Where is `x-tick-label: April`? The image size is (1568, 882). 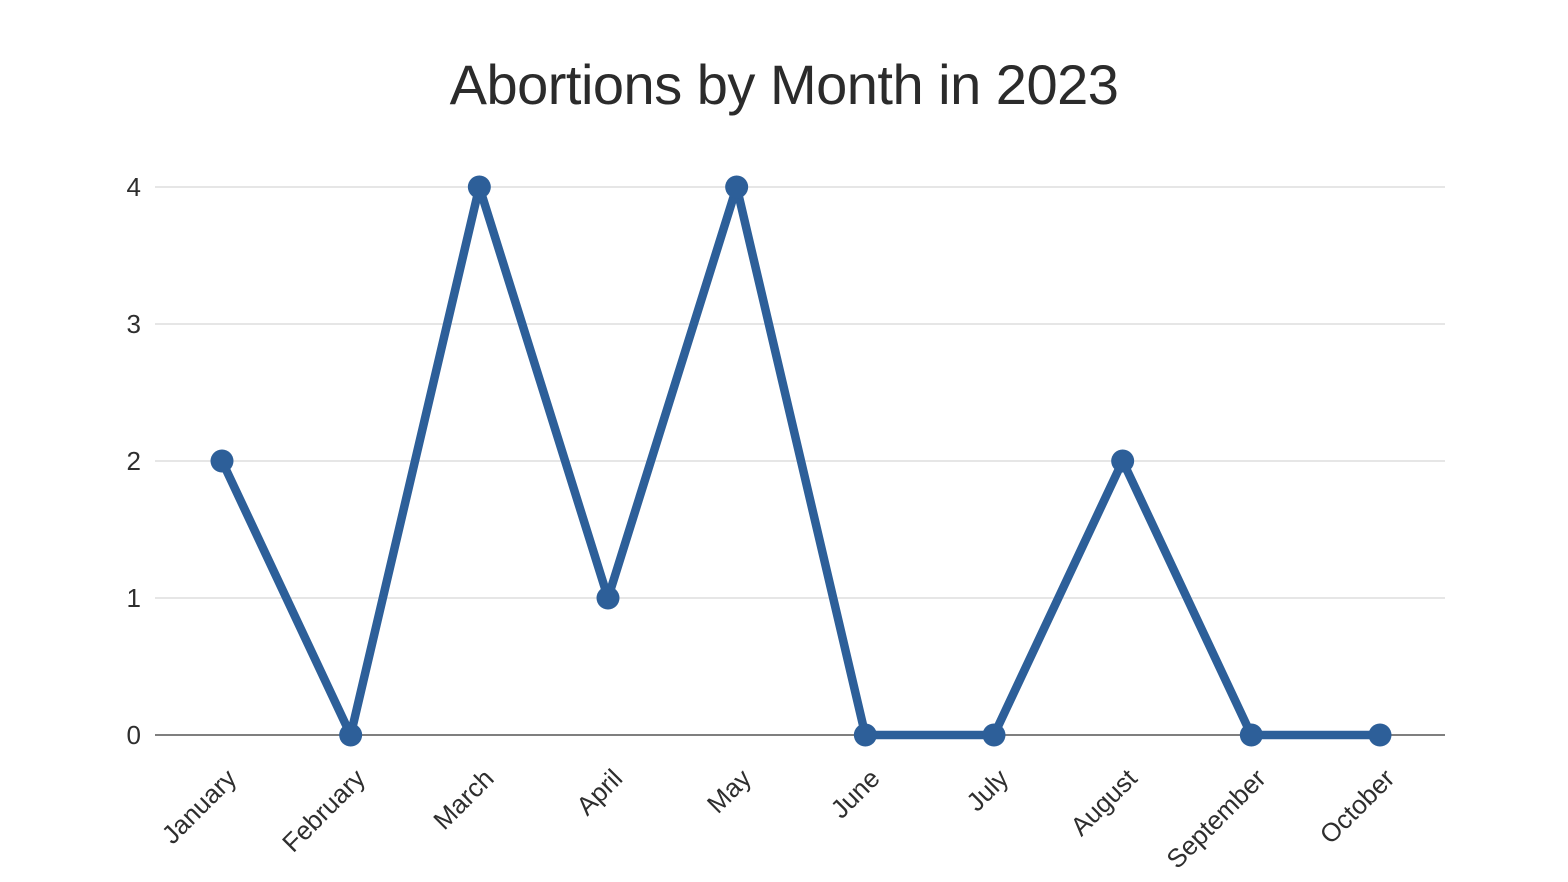 x-tick-label: April is located at coordinates (599, 792).